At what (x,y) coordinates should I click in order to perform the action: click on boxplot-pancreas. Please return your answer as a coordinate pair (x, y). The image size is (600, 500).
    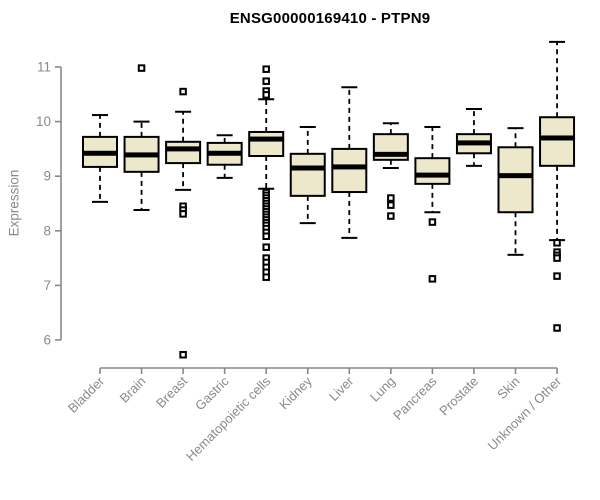
    Looking at the image, I should click on (432, 204).